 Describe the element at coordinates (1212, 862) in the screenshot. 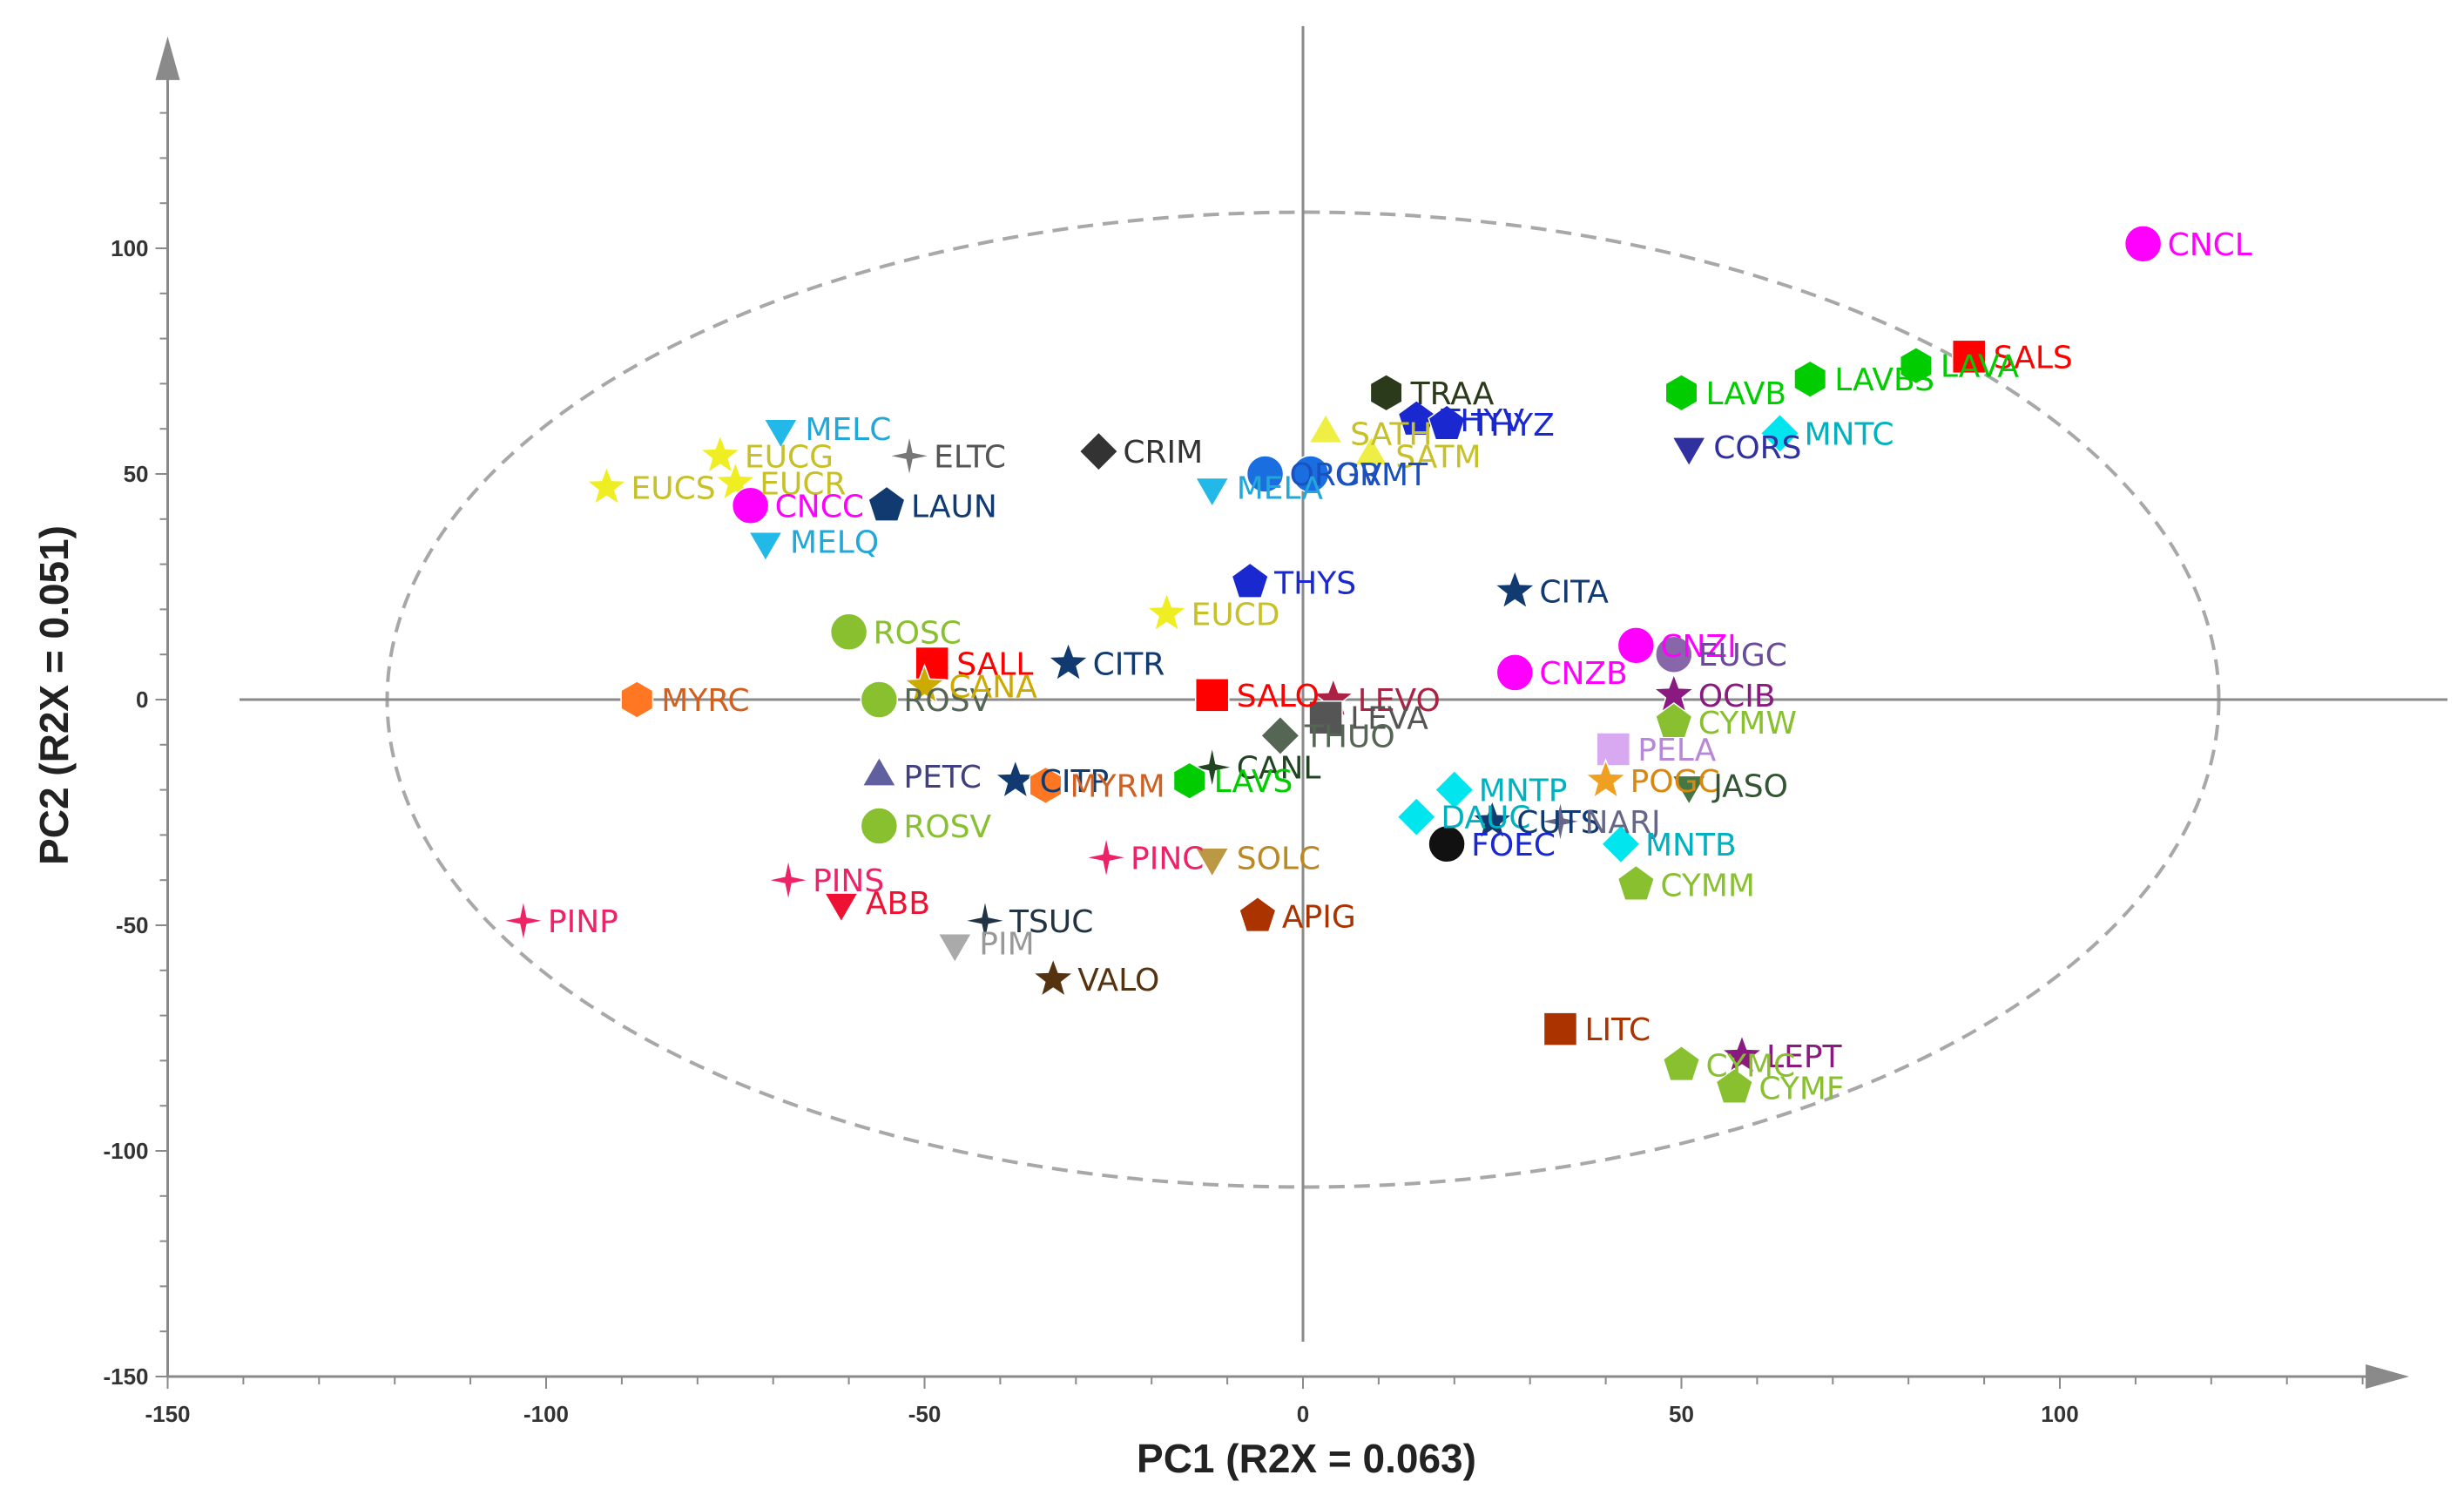

I see `marker-solc` at that location.